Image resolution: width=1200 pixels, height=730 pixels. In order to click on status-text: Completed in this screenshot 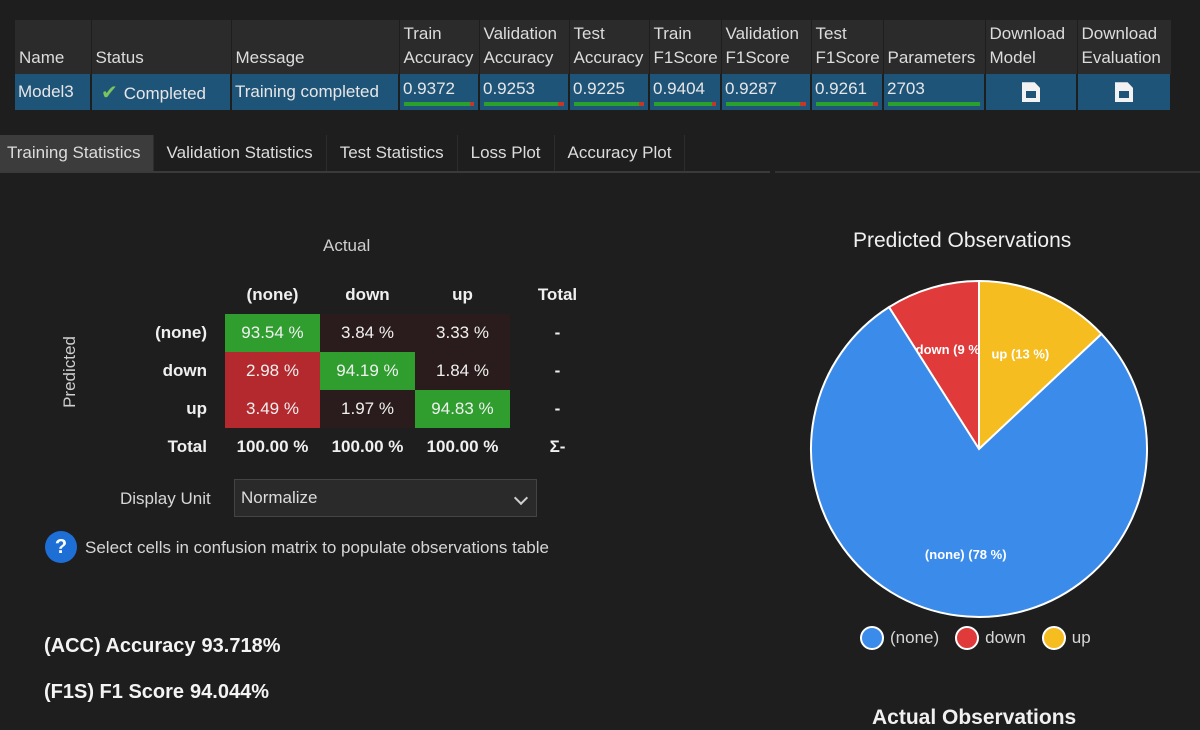, I will do `click(164, 93)`.